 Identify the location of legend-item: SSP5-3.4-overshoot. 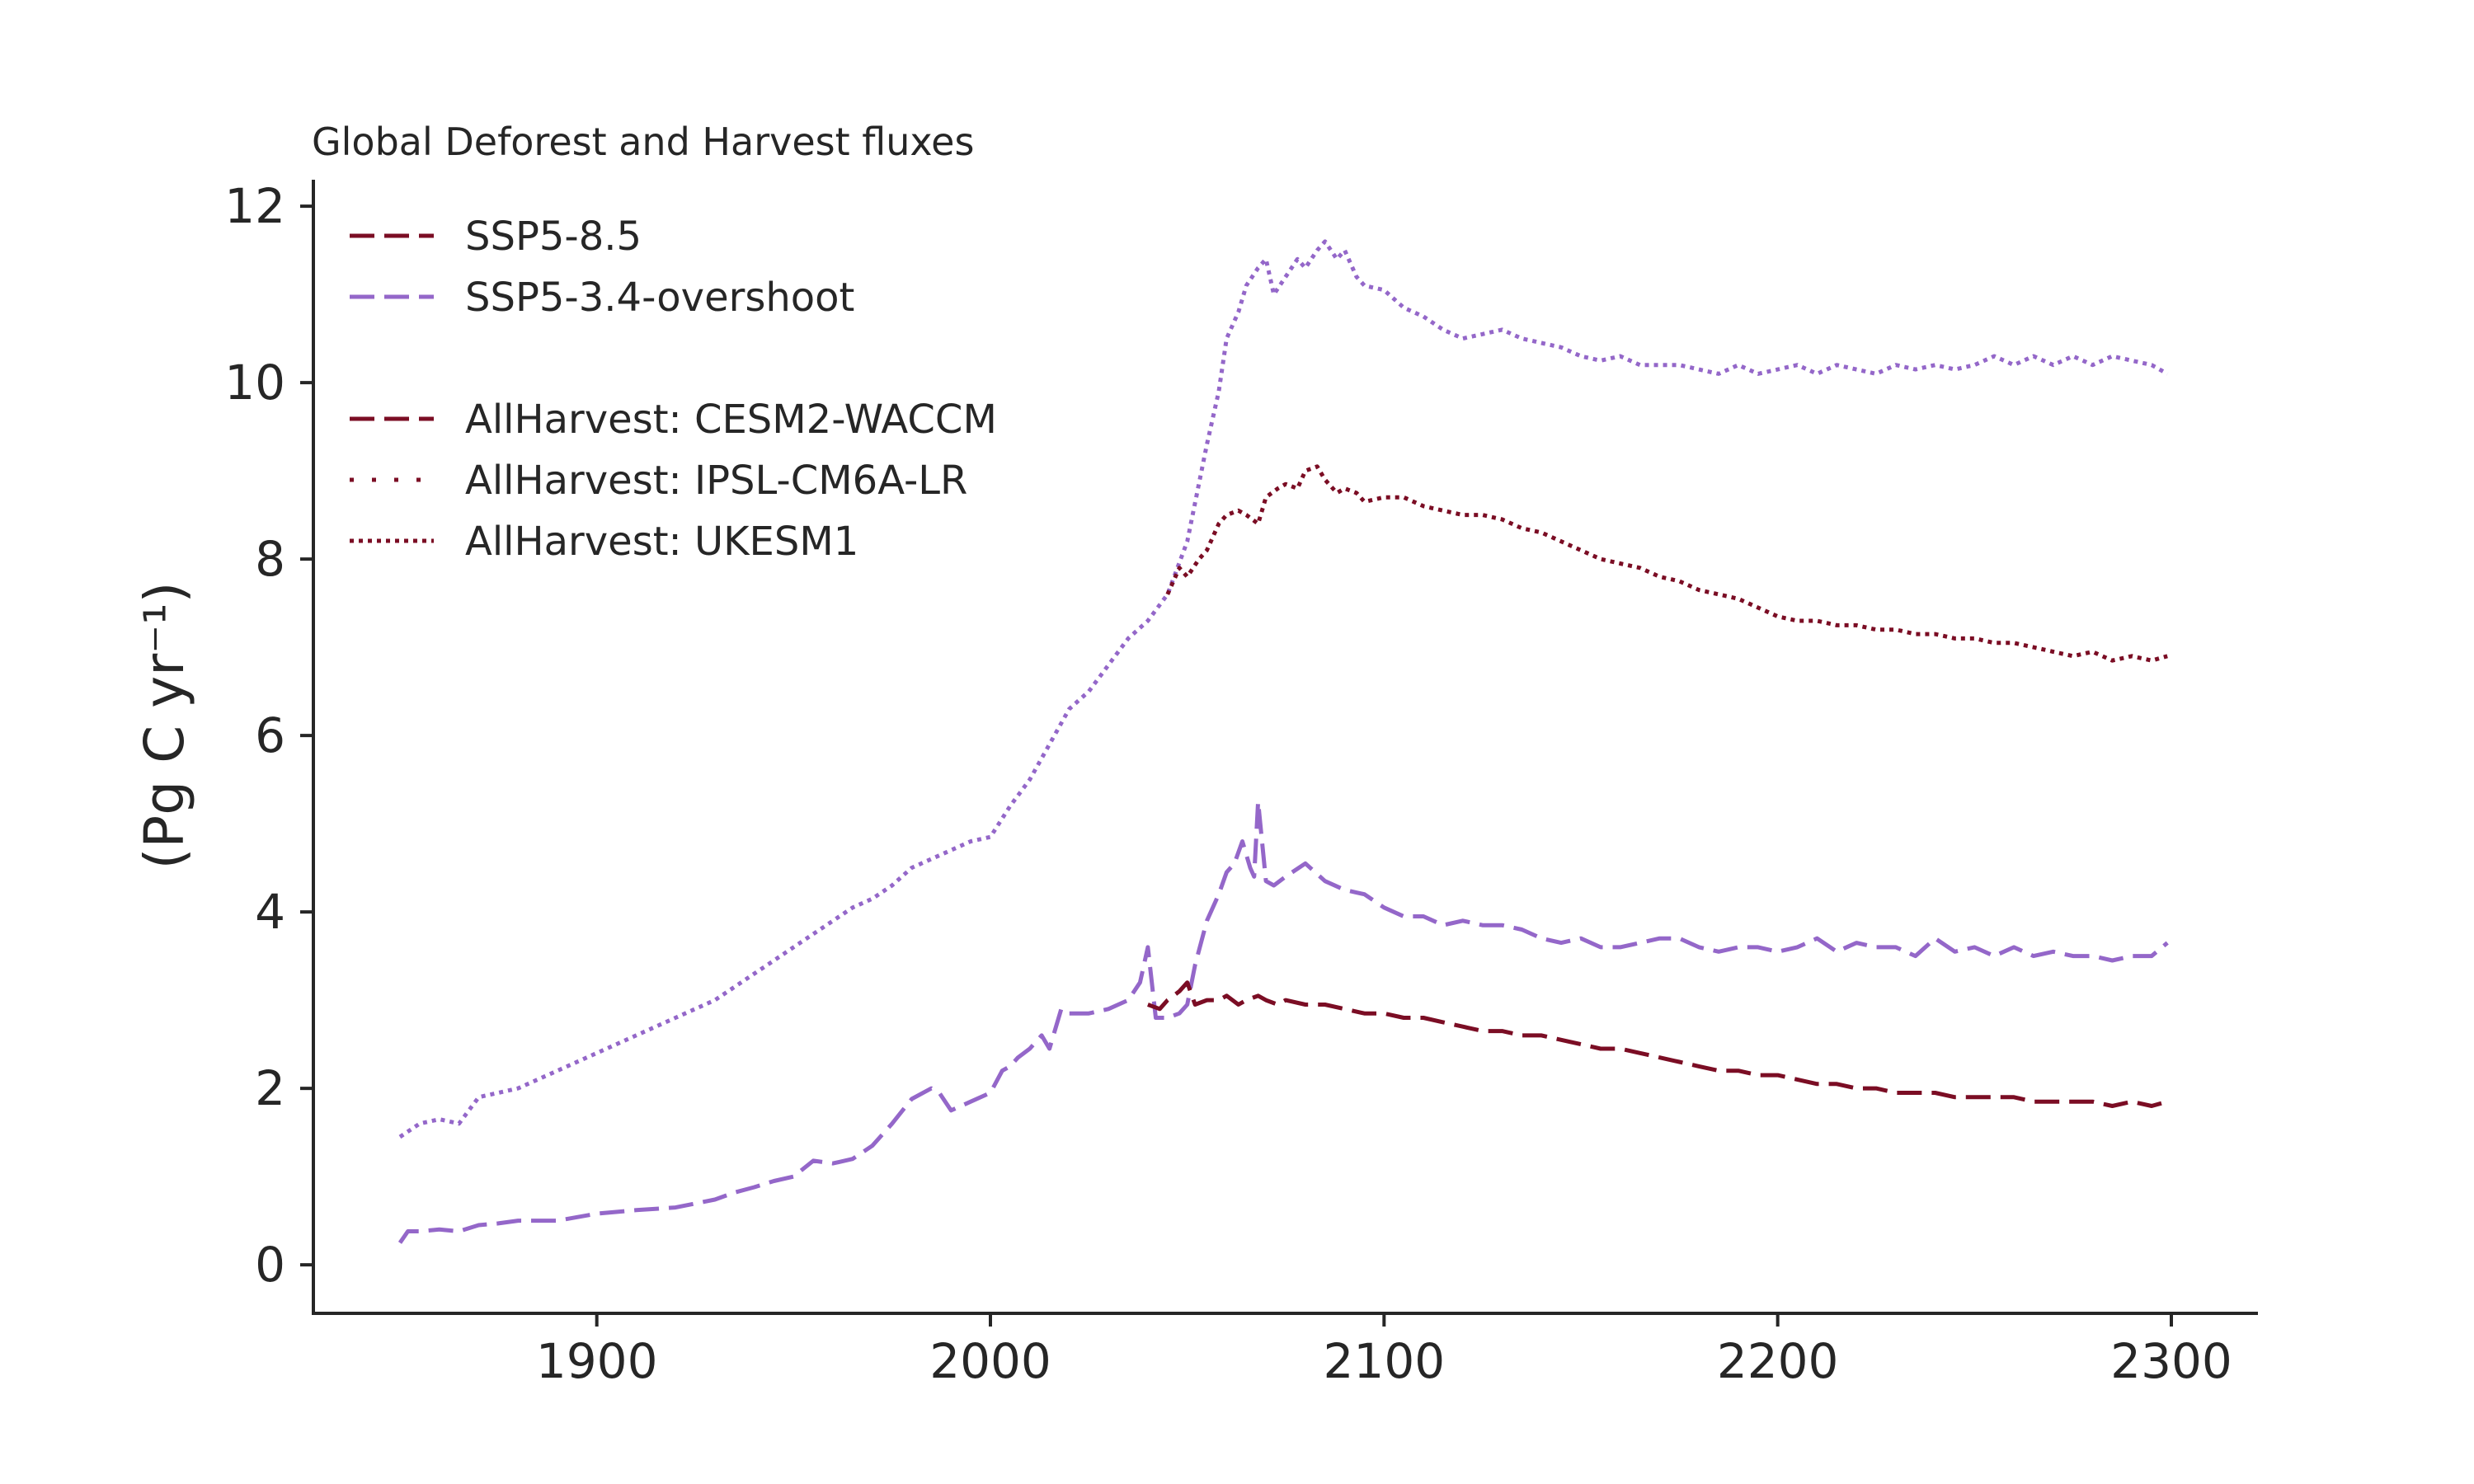
(602, 298).